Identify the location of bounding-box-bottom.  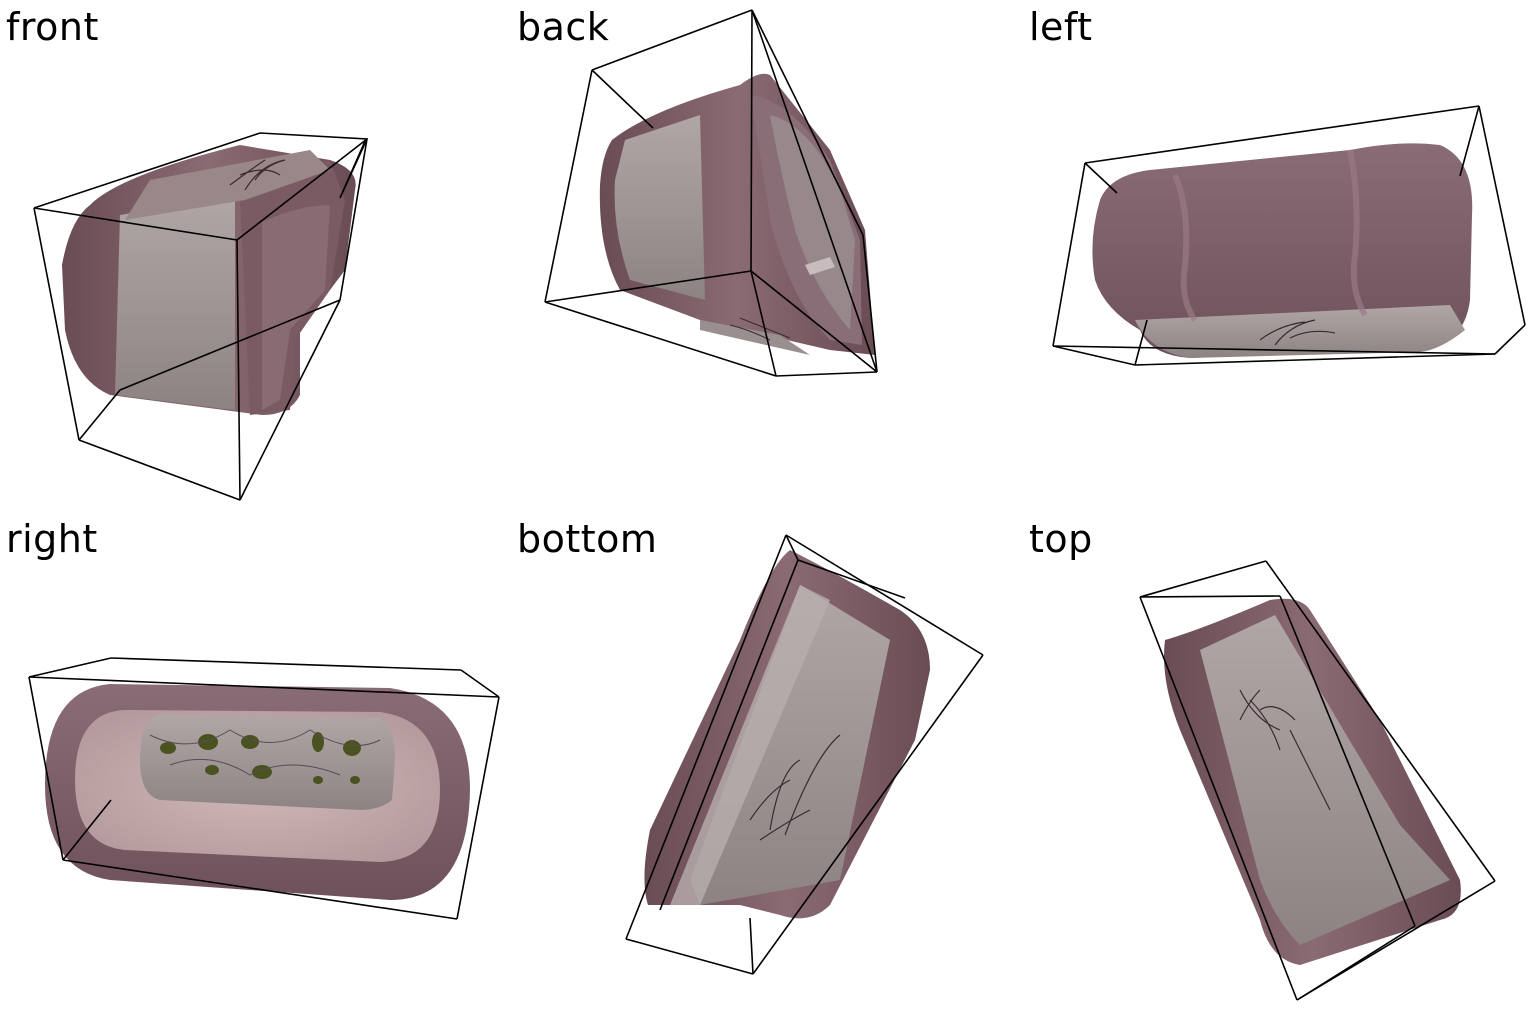
(804, 754).